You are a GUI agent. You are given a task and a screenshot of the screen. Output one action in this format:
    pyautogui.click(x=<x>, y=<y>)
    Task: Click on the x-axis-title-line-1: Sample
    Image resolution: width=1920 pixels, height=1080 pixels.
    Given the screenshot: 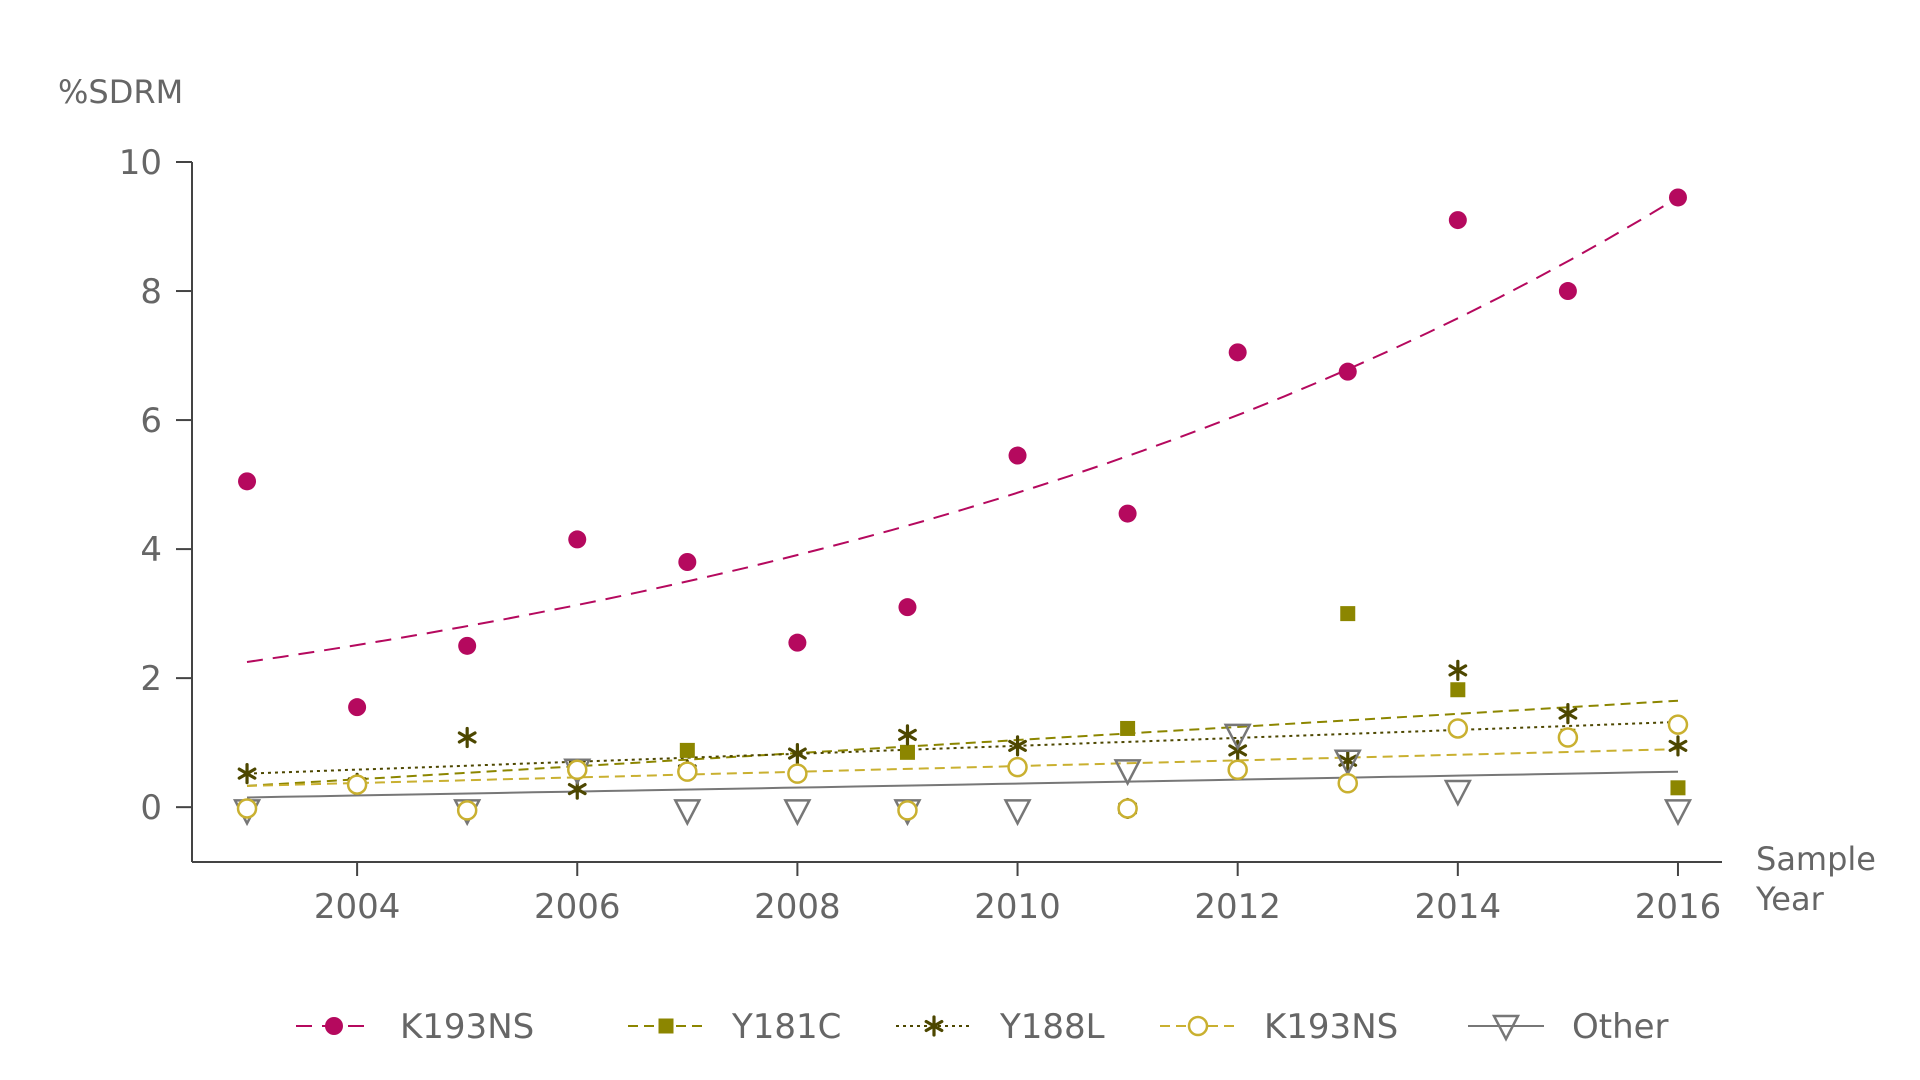 What is the action you would take?
    pyautogui.click(x=1816, y=859)
    